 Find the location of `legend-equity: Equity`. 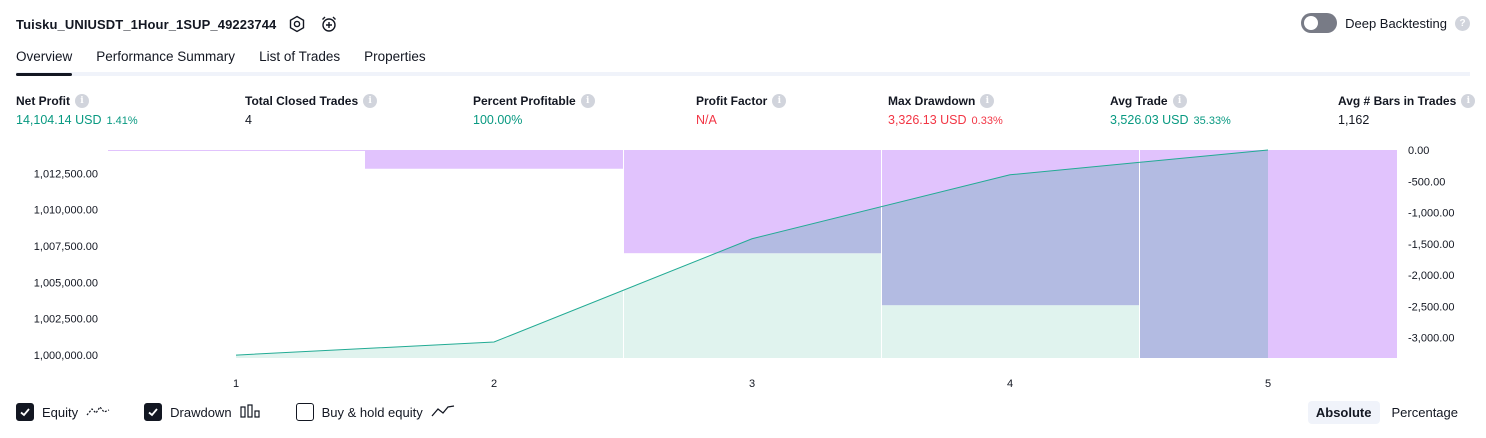

legend-equity: Equity is located at coordinates (63, 412).